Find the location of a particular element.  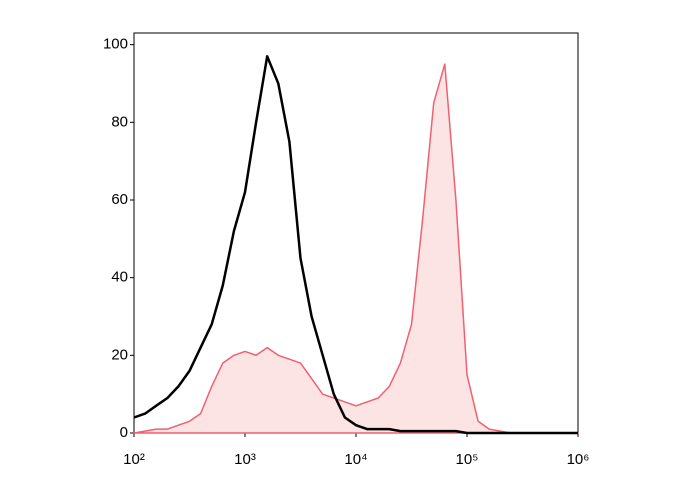

x-tick-label: 10⁶ is located at coordinates (578, 459).